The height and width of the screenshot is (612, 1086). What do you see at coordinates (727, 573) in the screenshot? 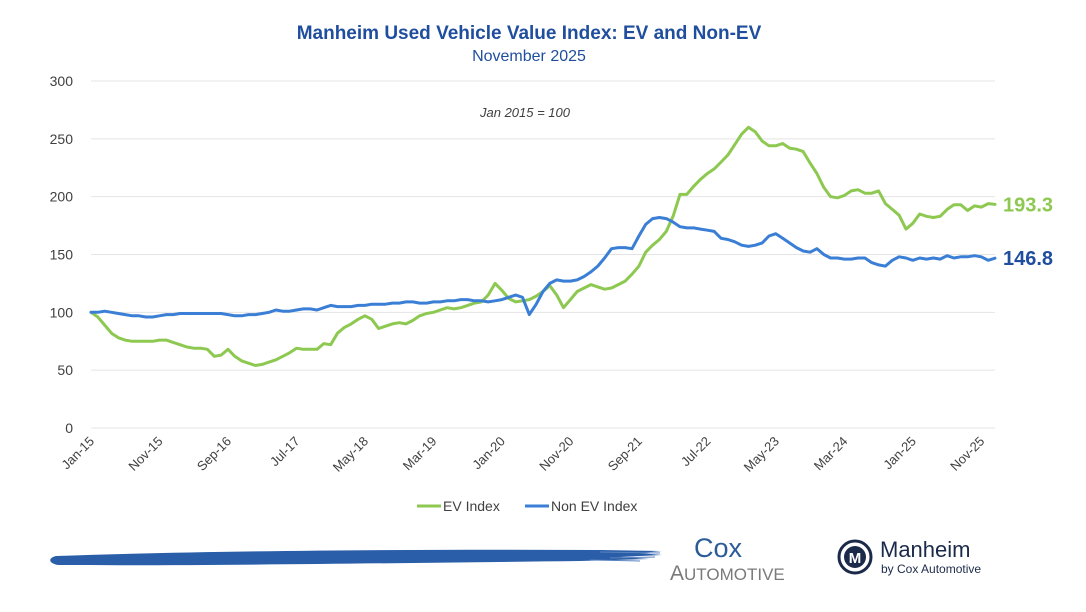
I see `cox-logo-bottom: AUTOMOTIVE` at bounding box center [727, 573].